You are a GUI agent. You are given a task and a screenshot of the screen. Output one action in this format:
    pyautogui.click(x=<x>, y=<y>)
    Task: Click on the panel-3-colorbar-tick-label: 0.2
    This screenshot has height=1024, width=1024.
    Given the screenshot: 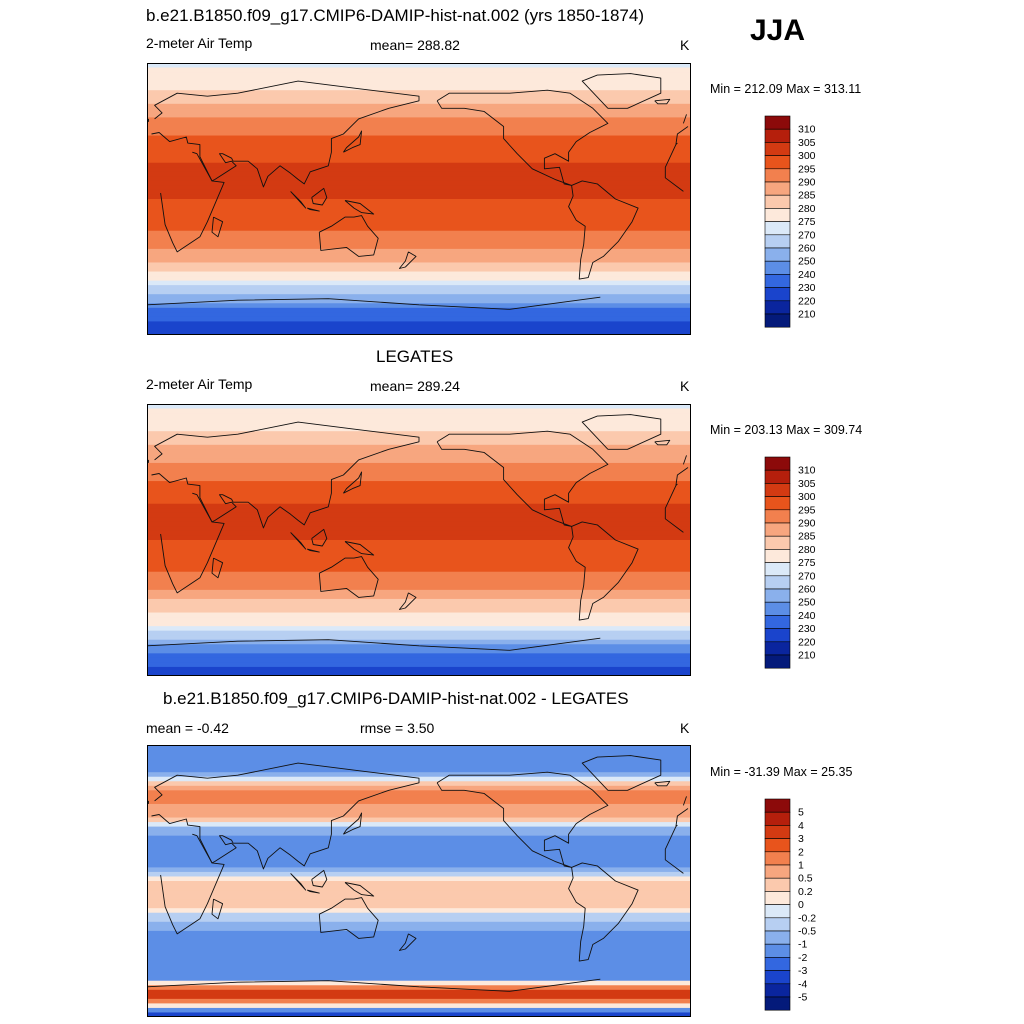 What is the action you would take?
    pyautogui.click(x=805, y=892)
    